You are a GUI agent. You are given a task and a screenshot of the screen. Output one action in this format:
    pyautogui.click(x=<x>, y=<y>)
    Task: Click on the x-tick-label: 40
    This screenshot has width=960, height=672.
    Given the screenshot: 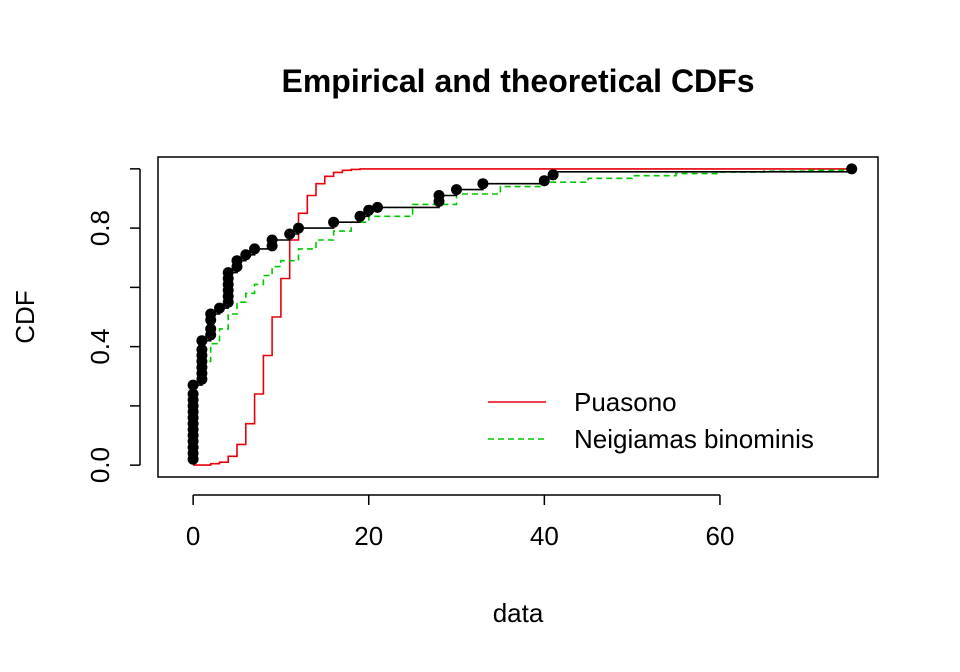 What is the action you would take?
    pyautogui.click(x=544, y=536)
    